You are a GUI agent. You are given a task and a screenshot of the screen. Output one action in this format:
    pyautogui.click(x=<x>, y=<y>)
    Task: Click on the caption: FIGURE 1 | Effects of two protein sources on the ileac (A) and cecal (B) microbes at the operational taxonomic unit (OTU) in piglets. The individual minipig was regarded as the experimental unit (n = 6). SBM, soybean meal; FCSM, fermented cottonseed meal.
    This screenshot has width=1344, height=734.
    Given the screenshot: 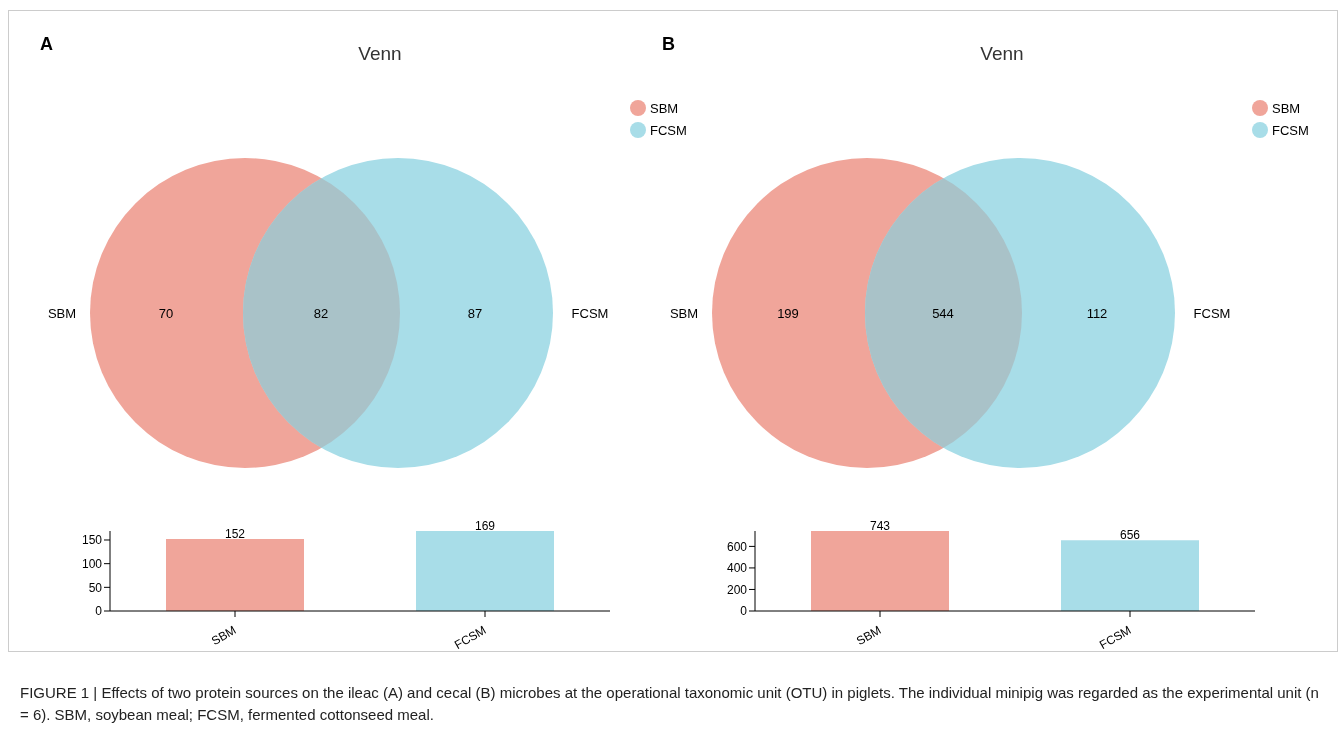 What is the action you would take?
    pyautogui.click(x=670, y=704)
    